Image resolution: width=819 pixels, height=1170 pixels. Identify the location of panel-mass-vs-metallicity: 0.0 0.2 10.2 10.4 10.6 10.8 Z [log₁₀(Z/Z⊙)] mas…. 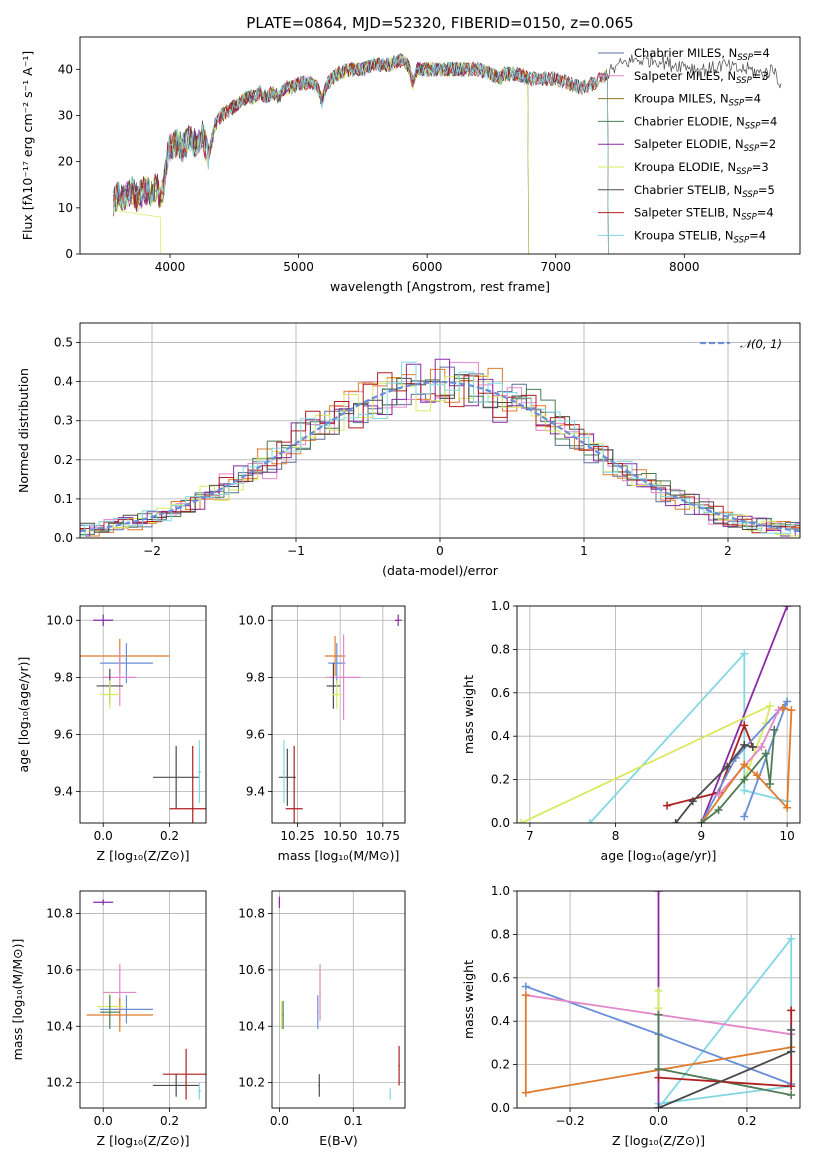
(108, 1019).